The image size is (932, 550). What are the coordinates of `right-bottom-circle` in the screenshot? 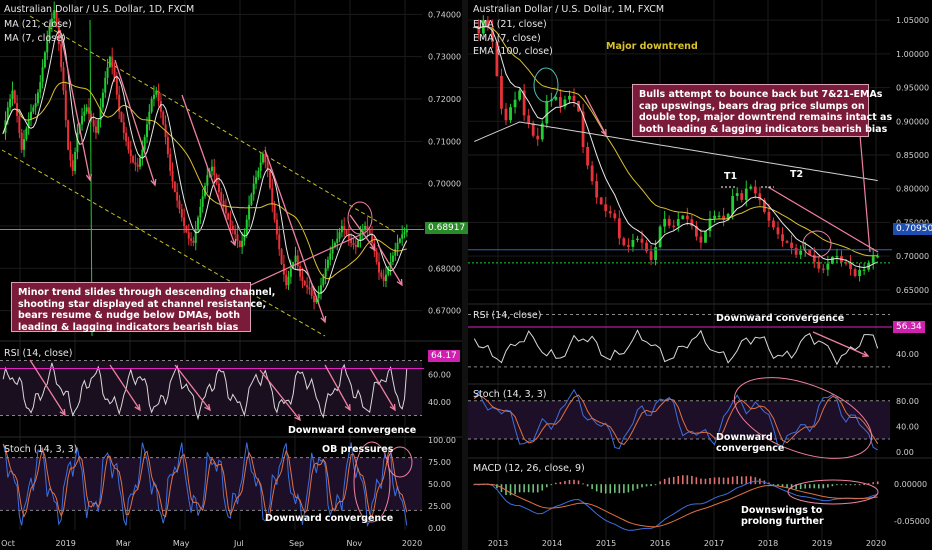 It's located at (817, 244).